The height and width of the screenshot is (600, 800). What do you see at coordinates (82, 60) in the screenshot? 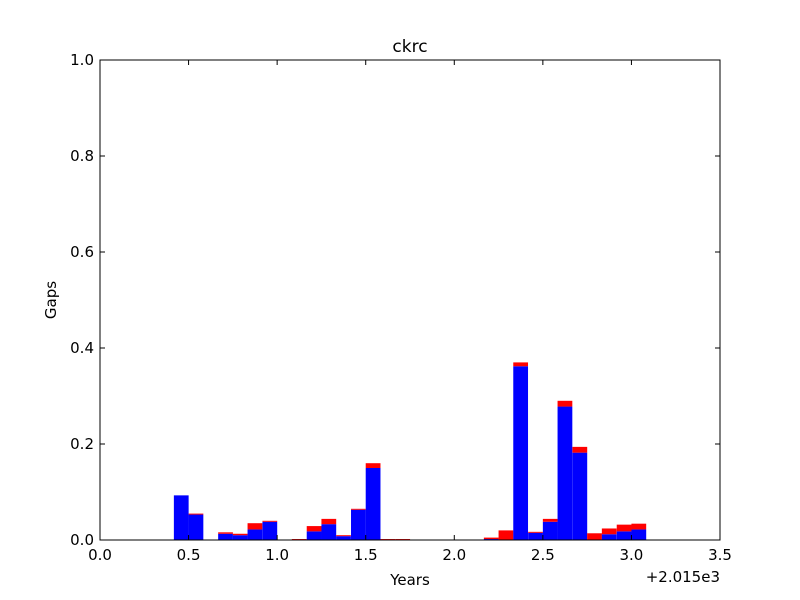
I see `y-tick-label: 1.0` at bounding box center [82, 60].